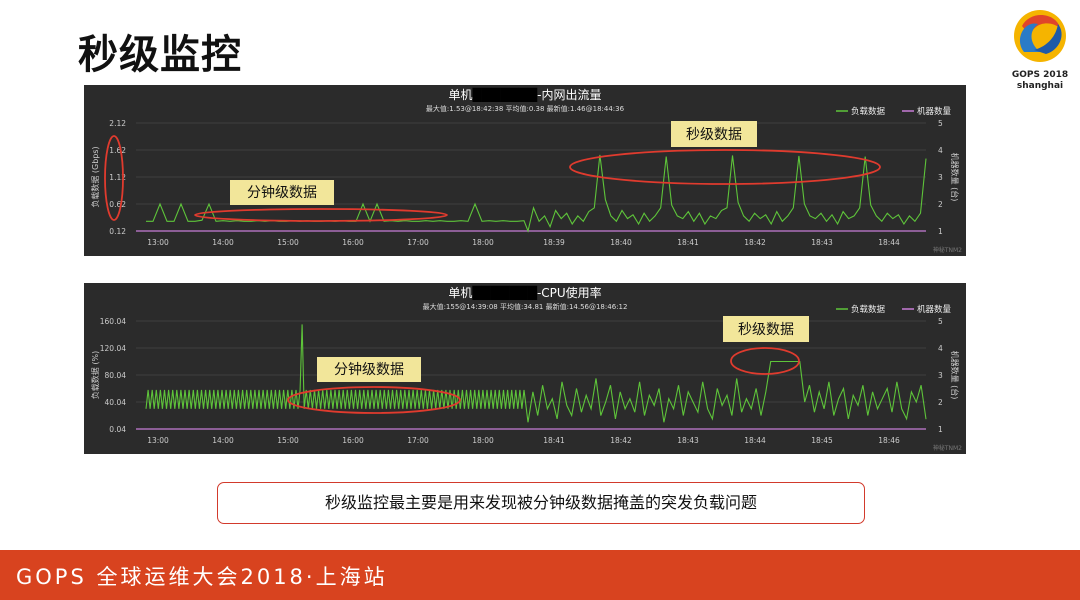 This screenshot has width=1080, height=600. I want to click on y-tick-label: 160.04, so click(113, 321).